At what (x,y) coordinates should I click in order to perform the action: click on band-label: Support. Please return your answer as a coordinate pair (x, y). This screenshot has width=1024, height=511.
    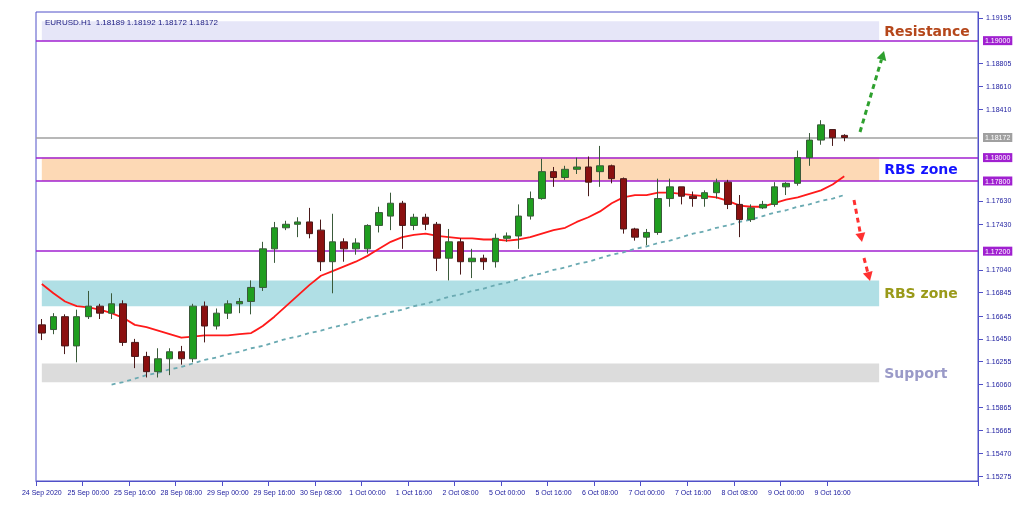
    Looking at the image, I should click on (916, 372).